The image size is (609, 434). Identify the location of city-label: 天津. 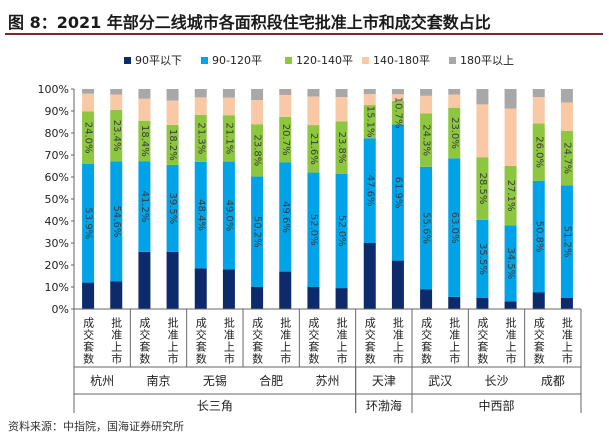
(384, 381).